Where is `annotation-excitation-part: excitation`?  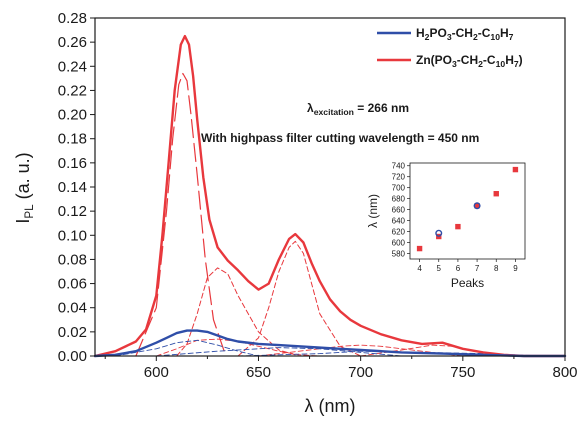
annotation-excitation-part: excitation is located at coordinates (334, 112).